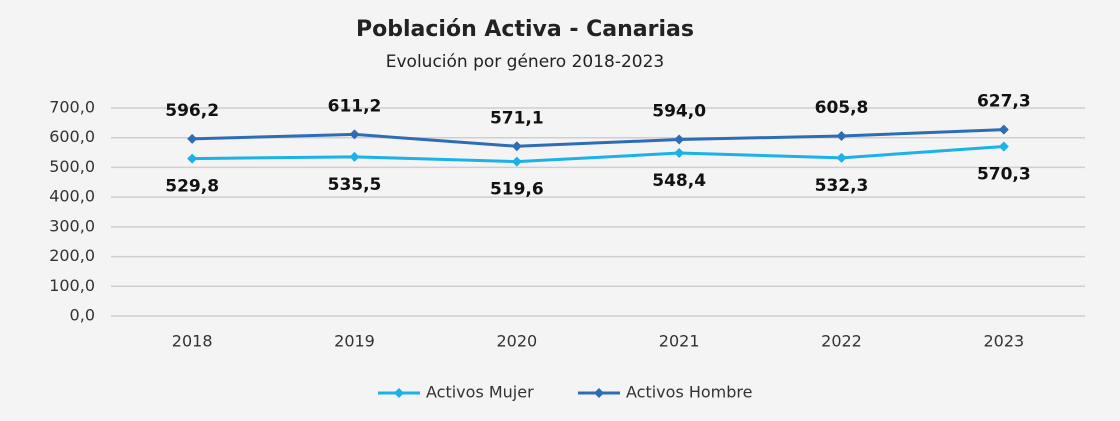 The width and height of the screenshot is (1120, 421). What do you see at coordinates (72, 136) in the screenshot?
I see `y-tick-label: 600,0` at bounding box center [72, 136].